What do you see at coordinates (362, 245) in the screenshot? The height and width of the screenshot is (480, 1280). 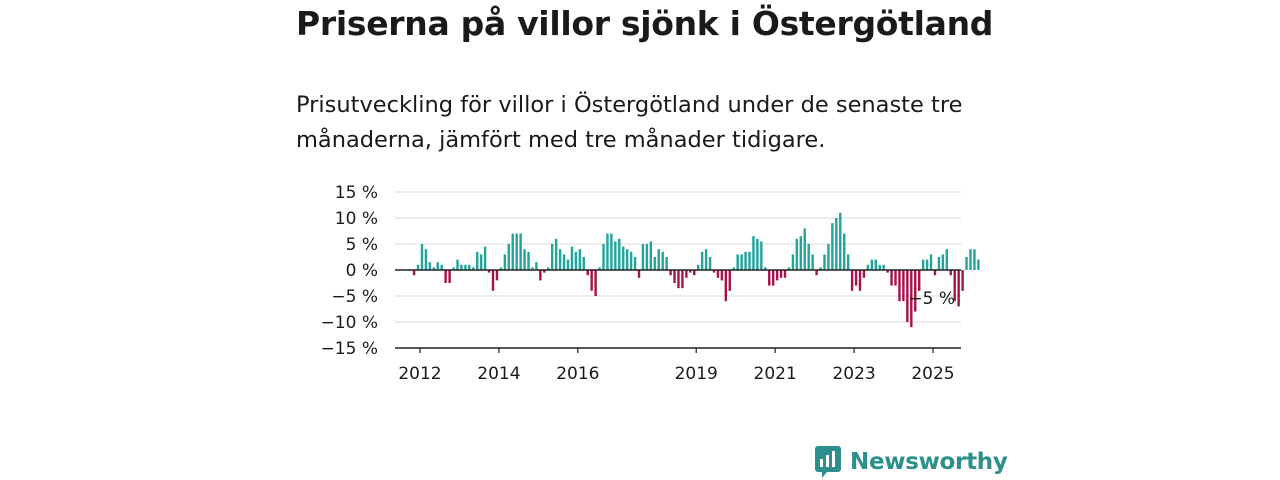 I see `y-tick-label: 5 %` at bounding box center [362, 245].